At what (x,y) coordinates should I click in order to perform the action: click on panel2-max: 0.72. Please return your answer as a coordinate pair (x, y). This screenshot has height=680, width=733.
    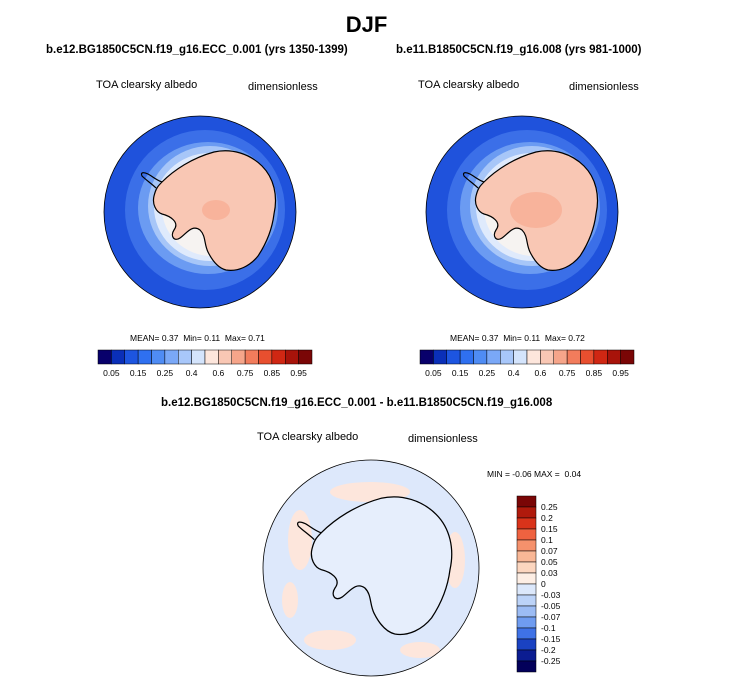
    Looking at the image, I should click on (576, 338).